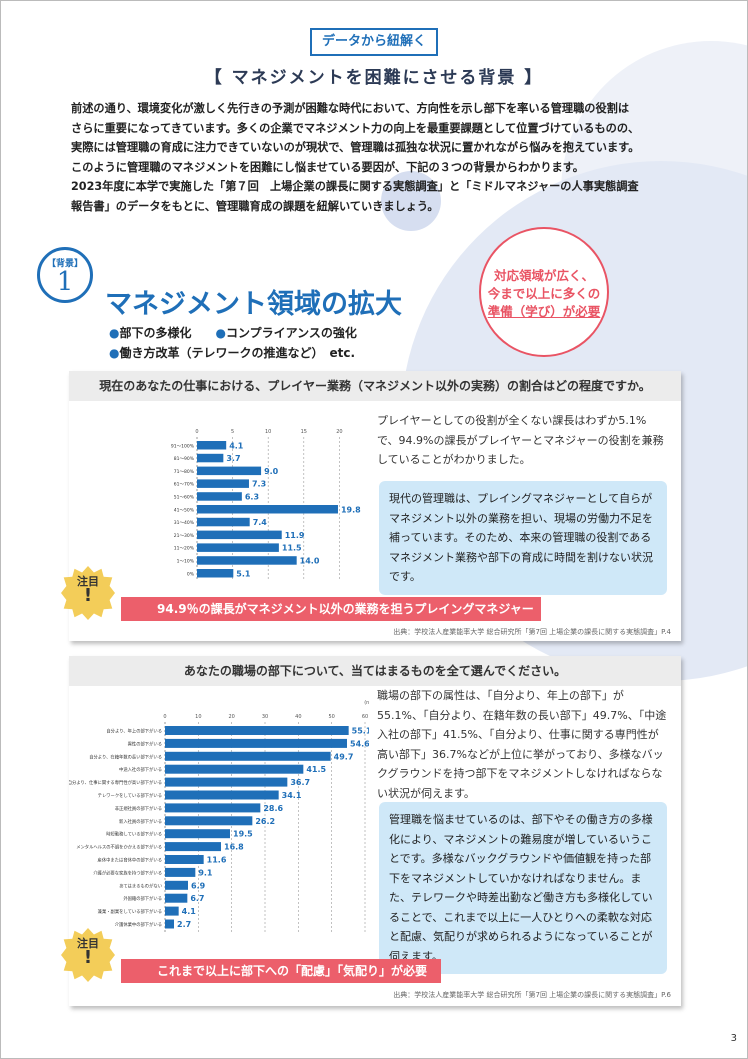 This screenshot has width=748, height=1059. What do you see at coordinates (234, 847) in the screenshot?
I see `data-label: 16.8` at bounding box center [234, 847].